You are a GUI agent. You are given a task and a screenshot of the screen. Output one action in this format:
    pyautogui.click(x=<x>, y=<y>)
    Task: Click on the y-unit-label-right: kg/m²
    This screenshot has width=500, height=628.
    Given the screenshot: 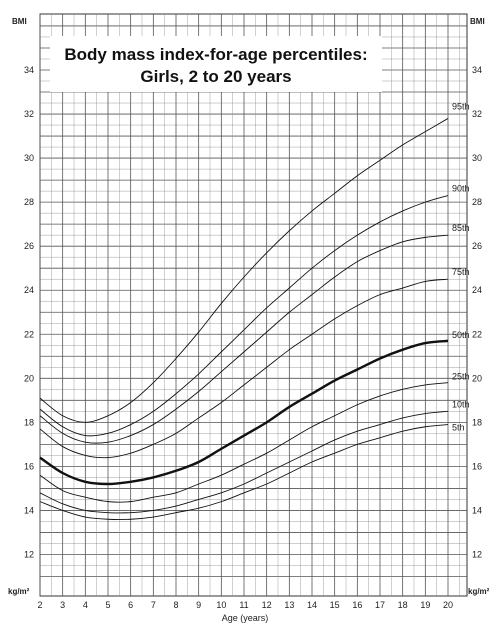 What is the action you would take?
    pyautogui.click(x=479, y=591)
    